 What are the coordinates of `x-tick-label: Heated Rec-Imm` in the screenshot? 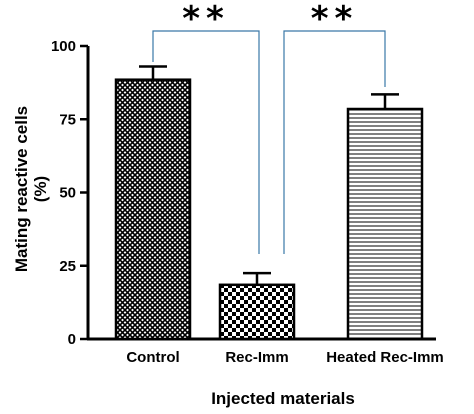 It's located at (385, 357).